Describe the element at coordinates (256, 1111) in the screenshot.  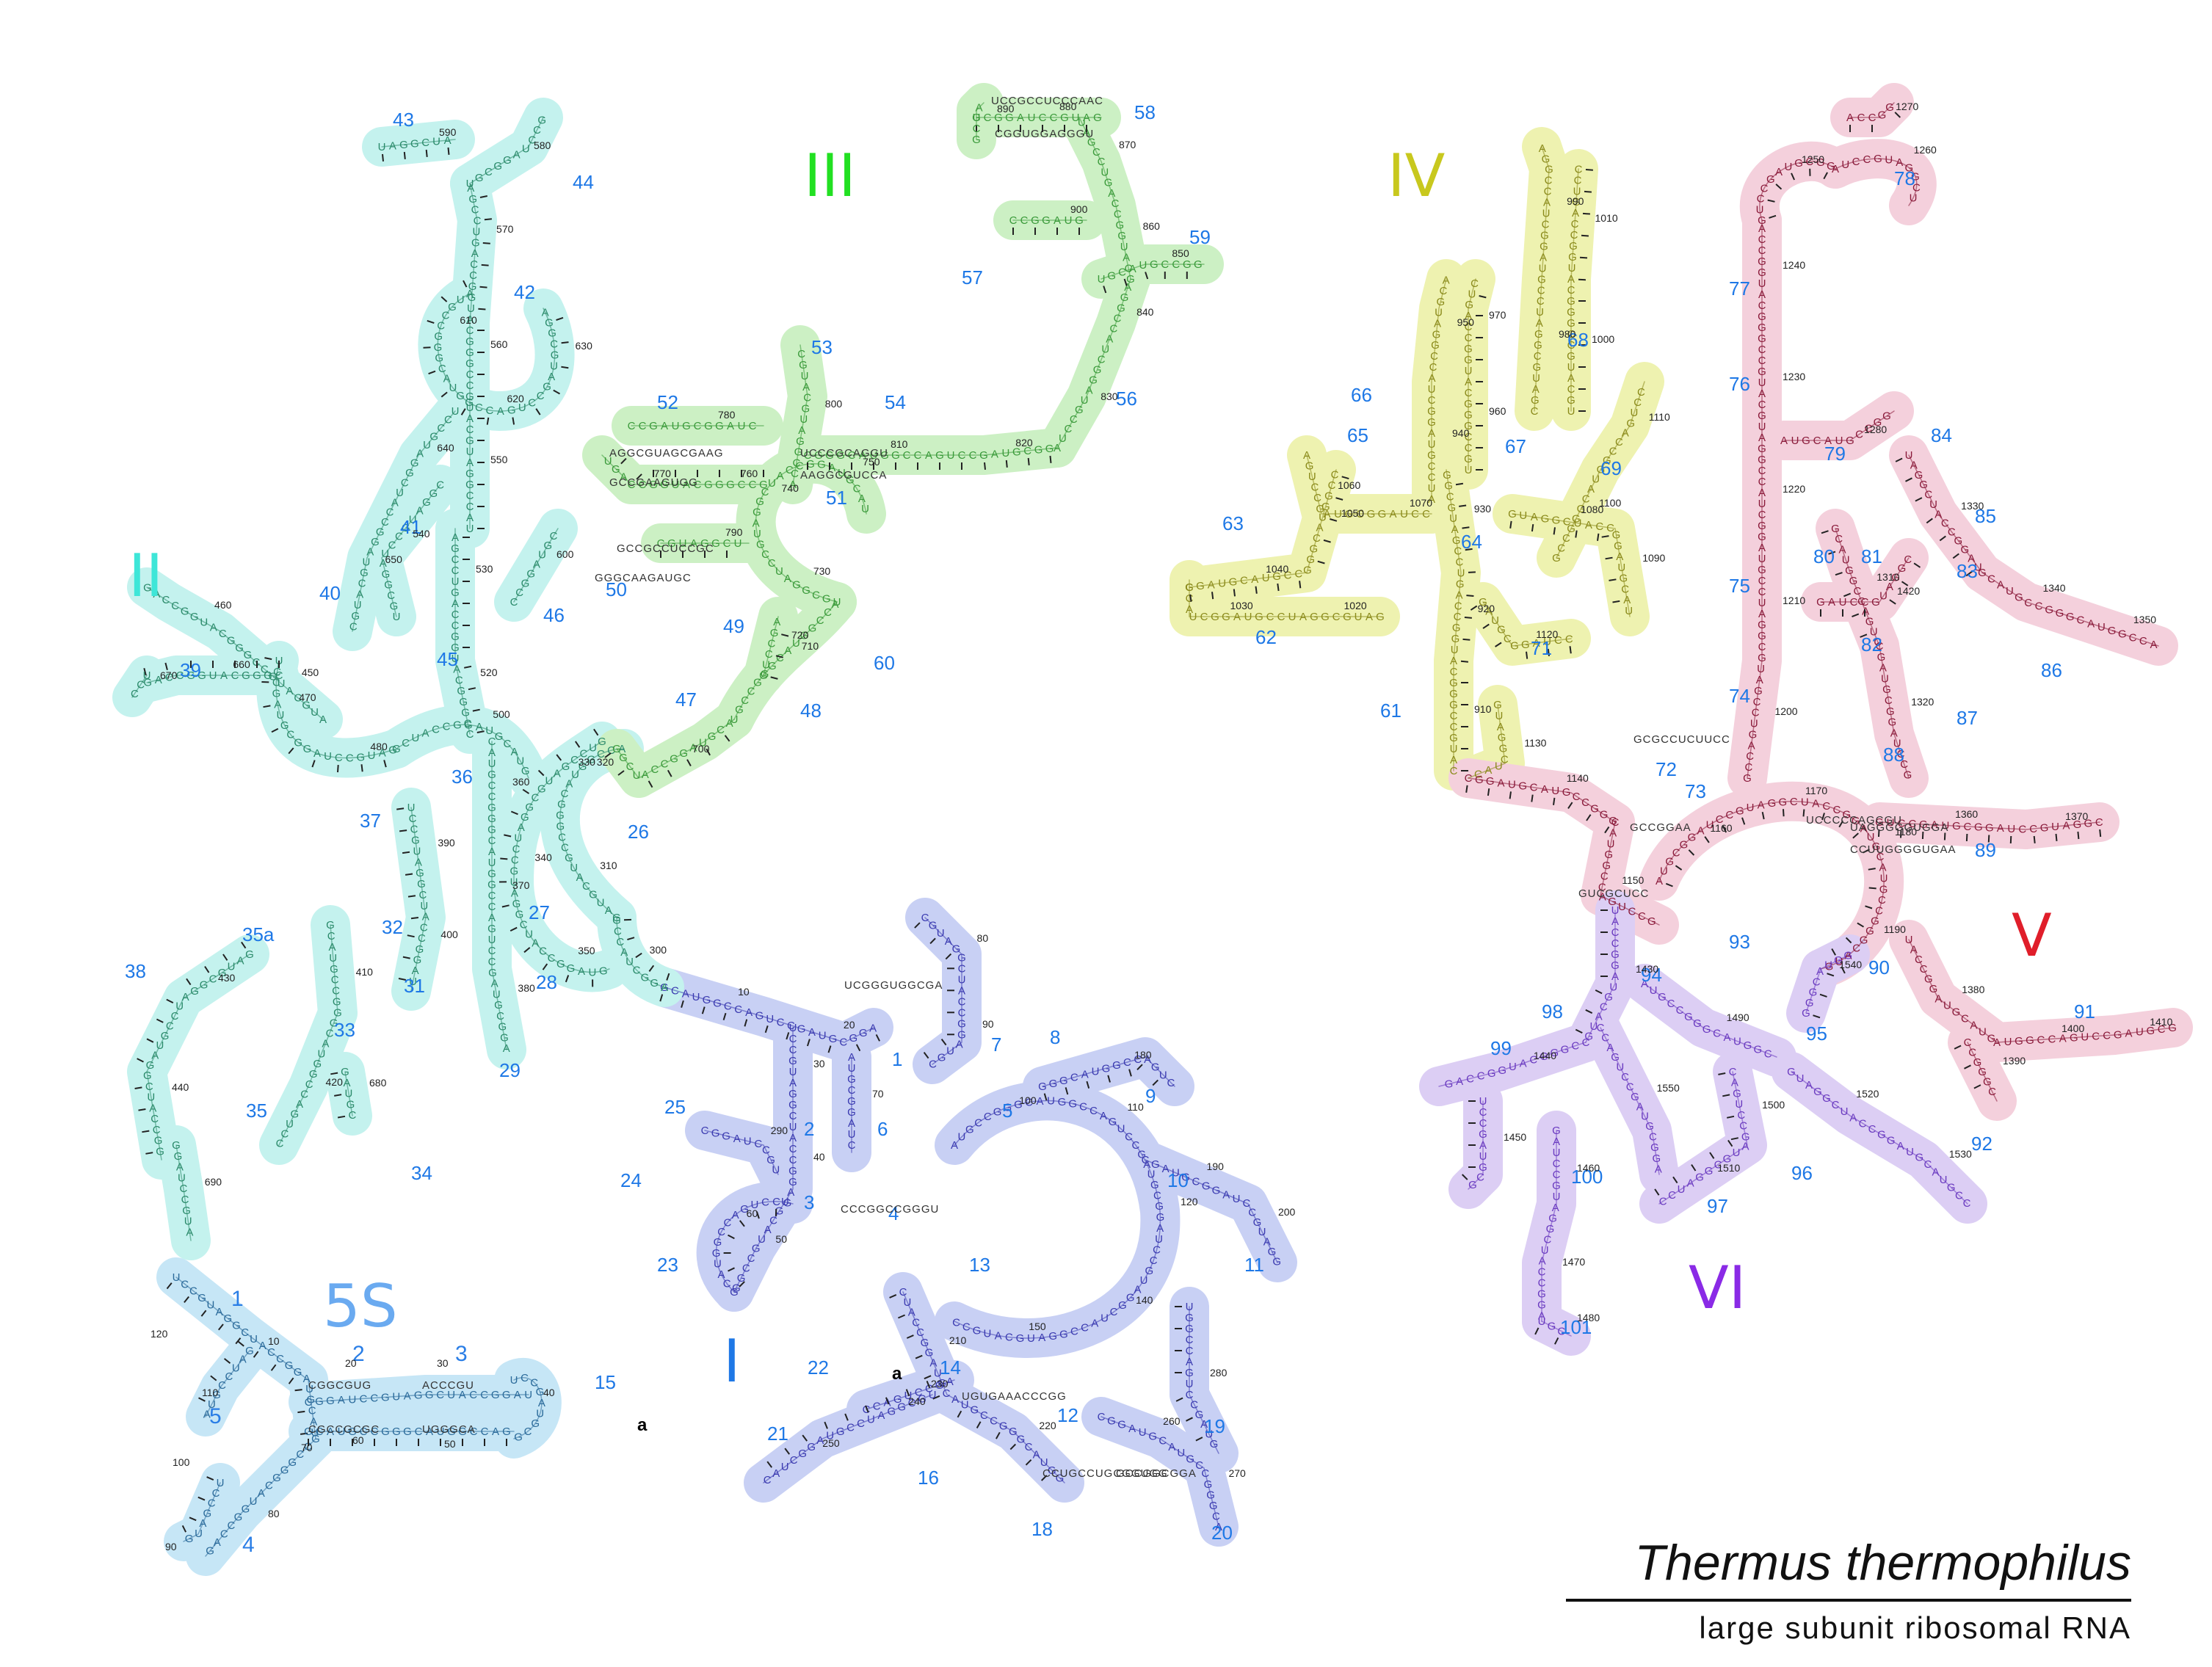
I see `helix-number-35: 35` at that location.